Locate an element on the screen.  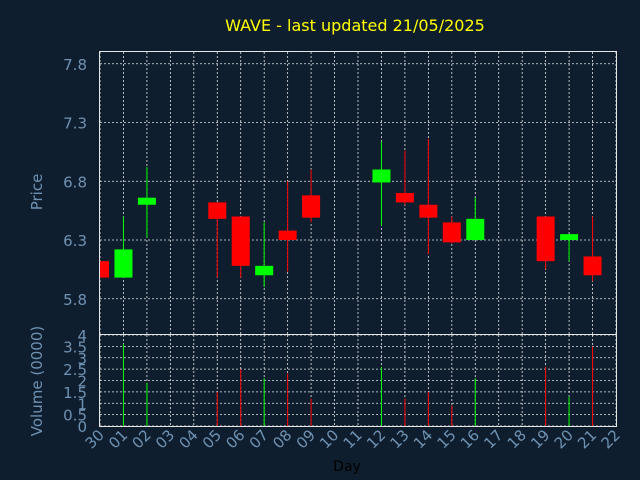
volume-y-tick-label: 3.5 is located at coordinates (75, 347).